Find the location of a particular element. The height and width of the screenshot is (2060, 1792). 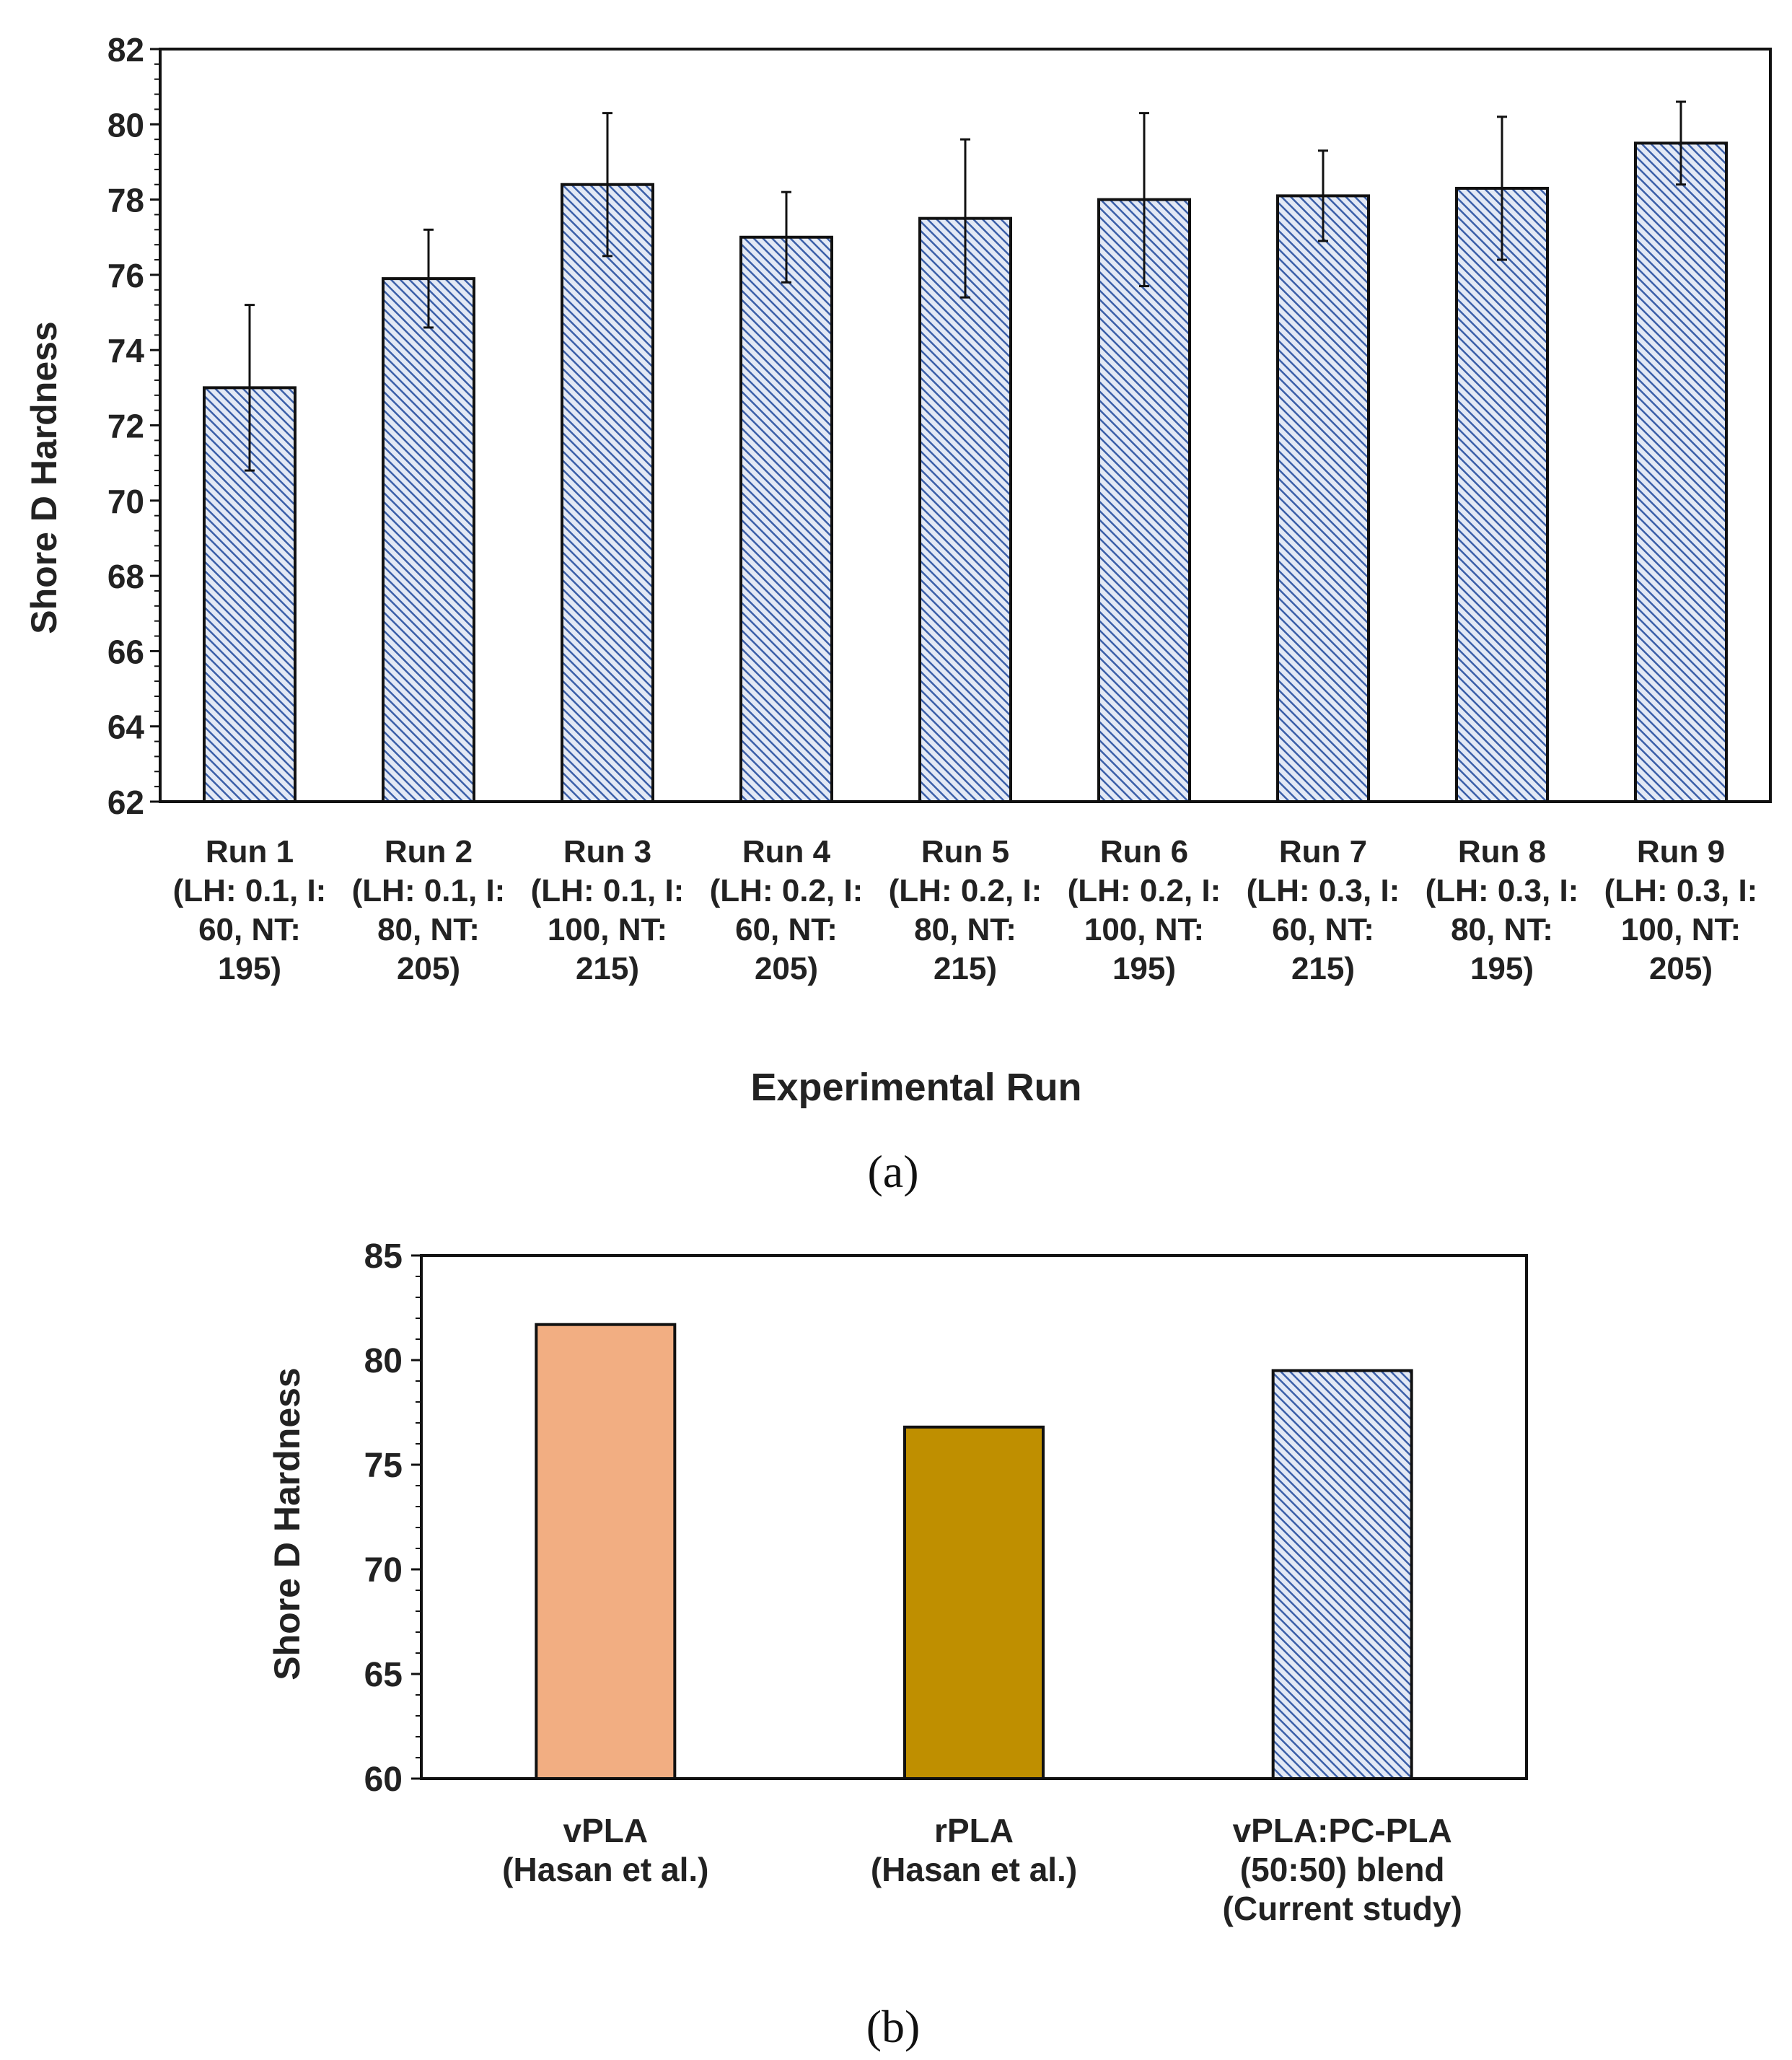

x-category-label: Run 8 is located at coordinates (1502, 851).